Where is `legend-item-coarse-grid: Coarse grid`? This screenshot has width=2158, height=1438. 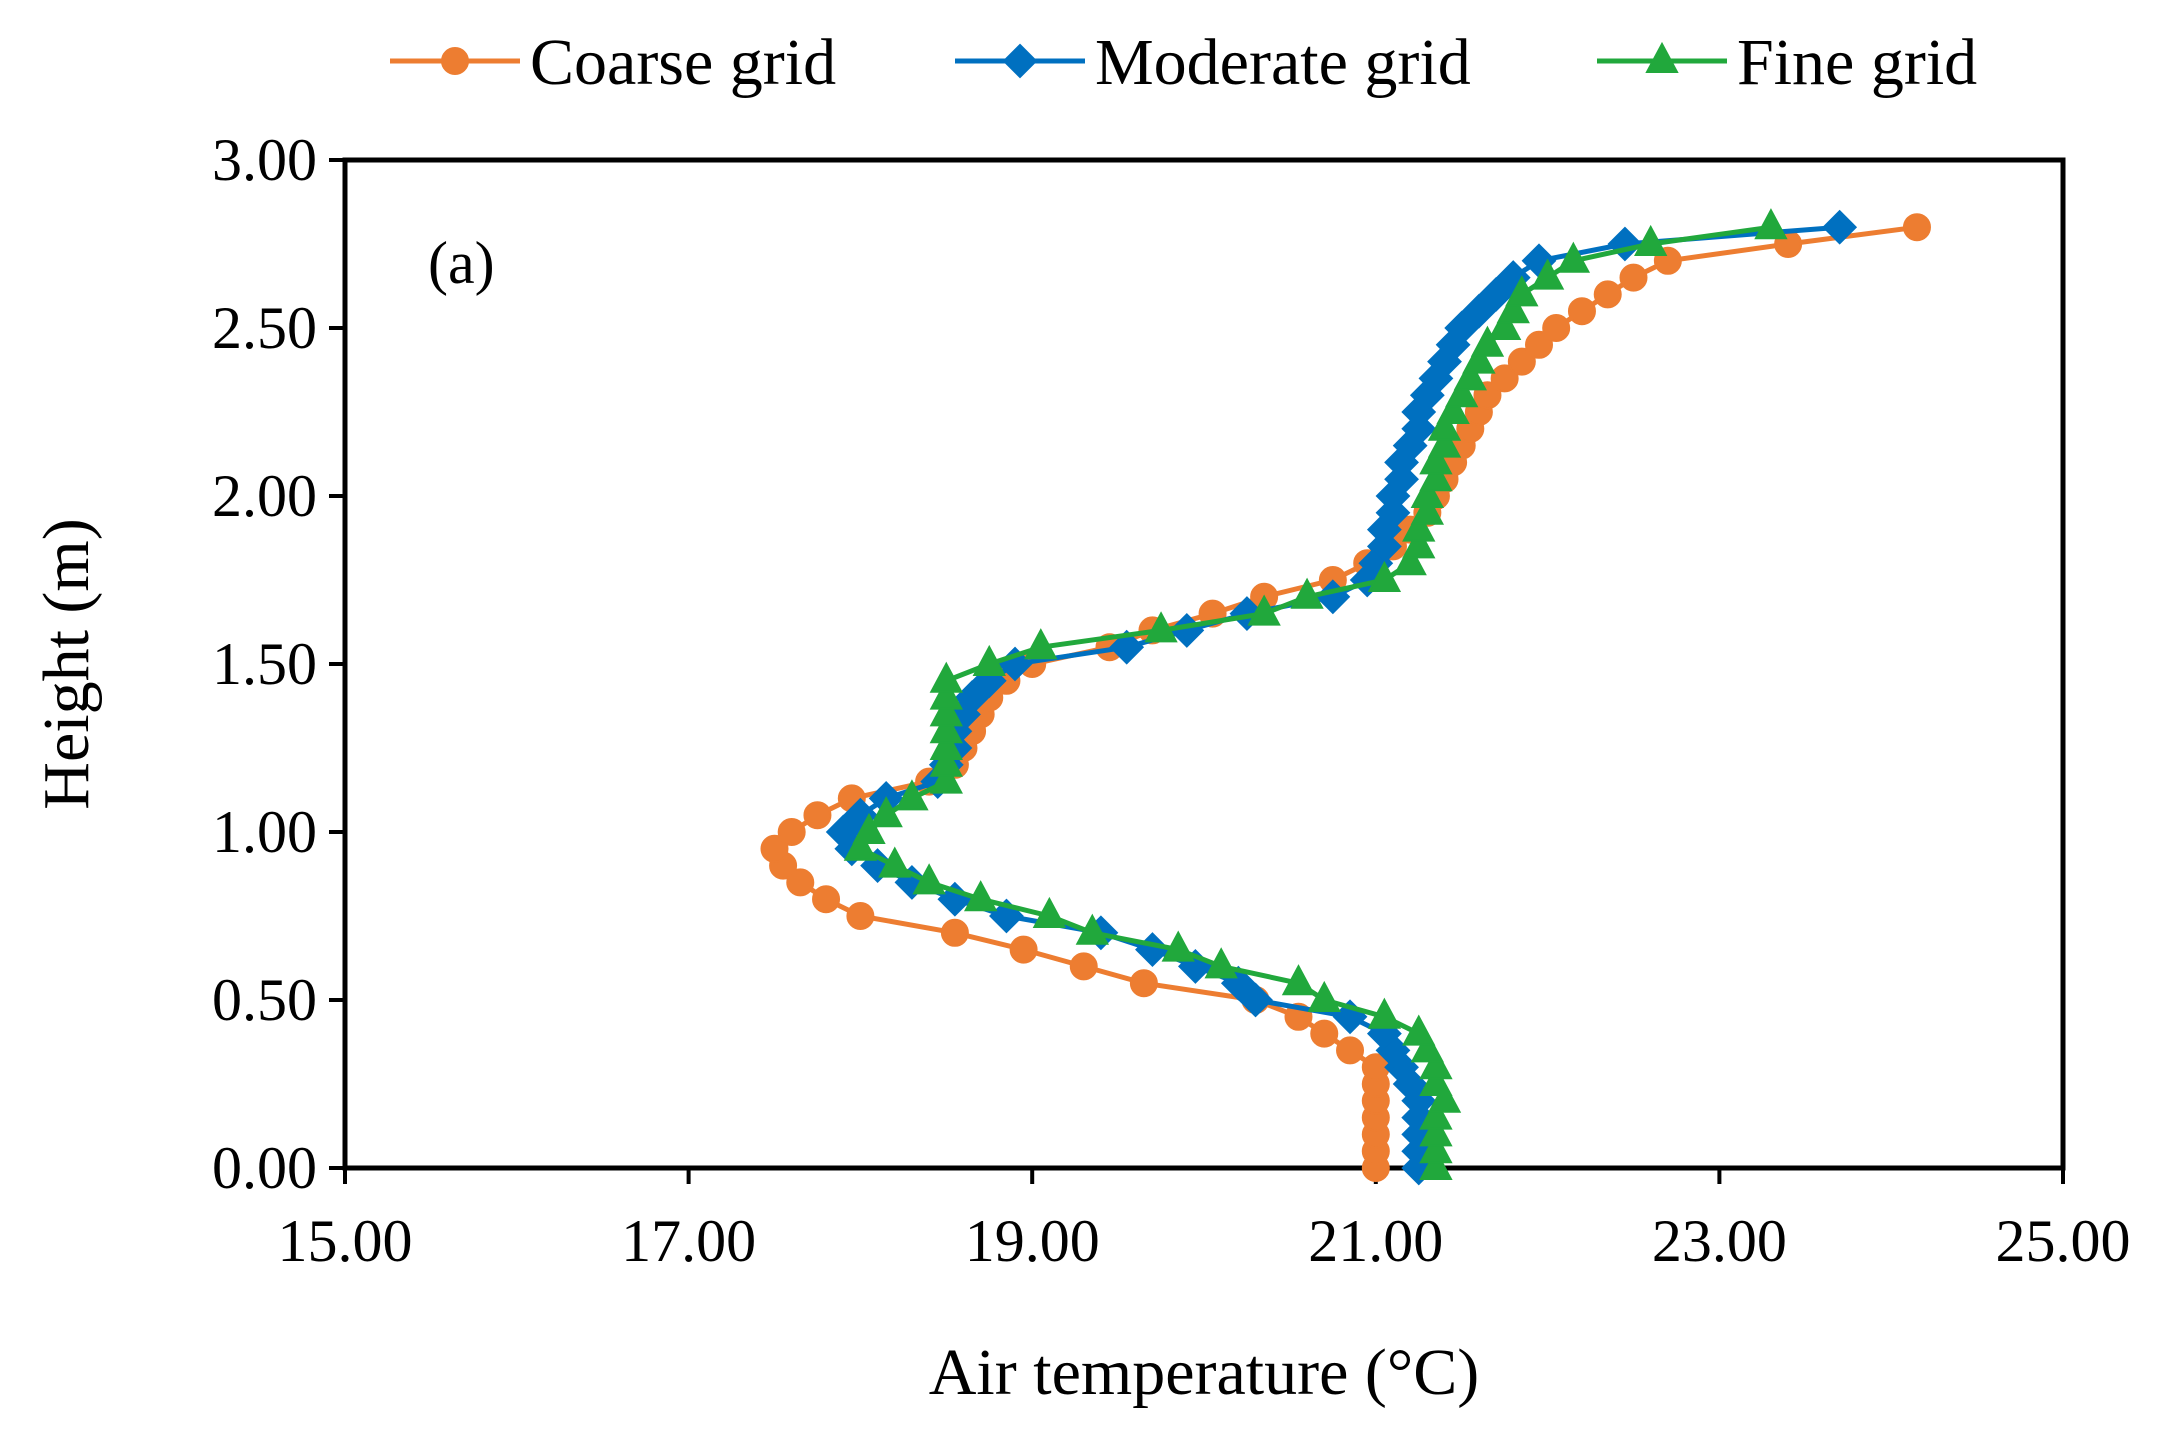
legend-item-coarse-grid: Coarse grid is located at coordinates (613, 62).